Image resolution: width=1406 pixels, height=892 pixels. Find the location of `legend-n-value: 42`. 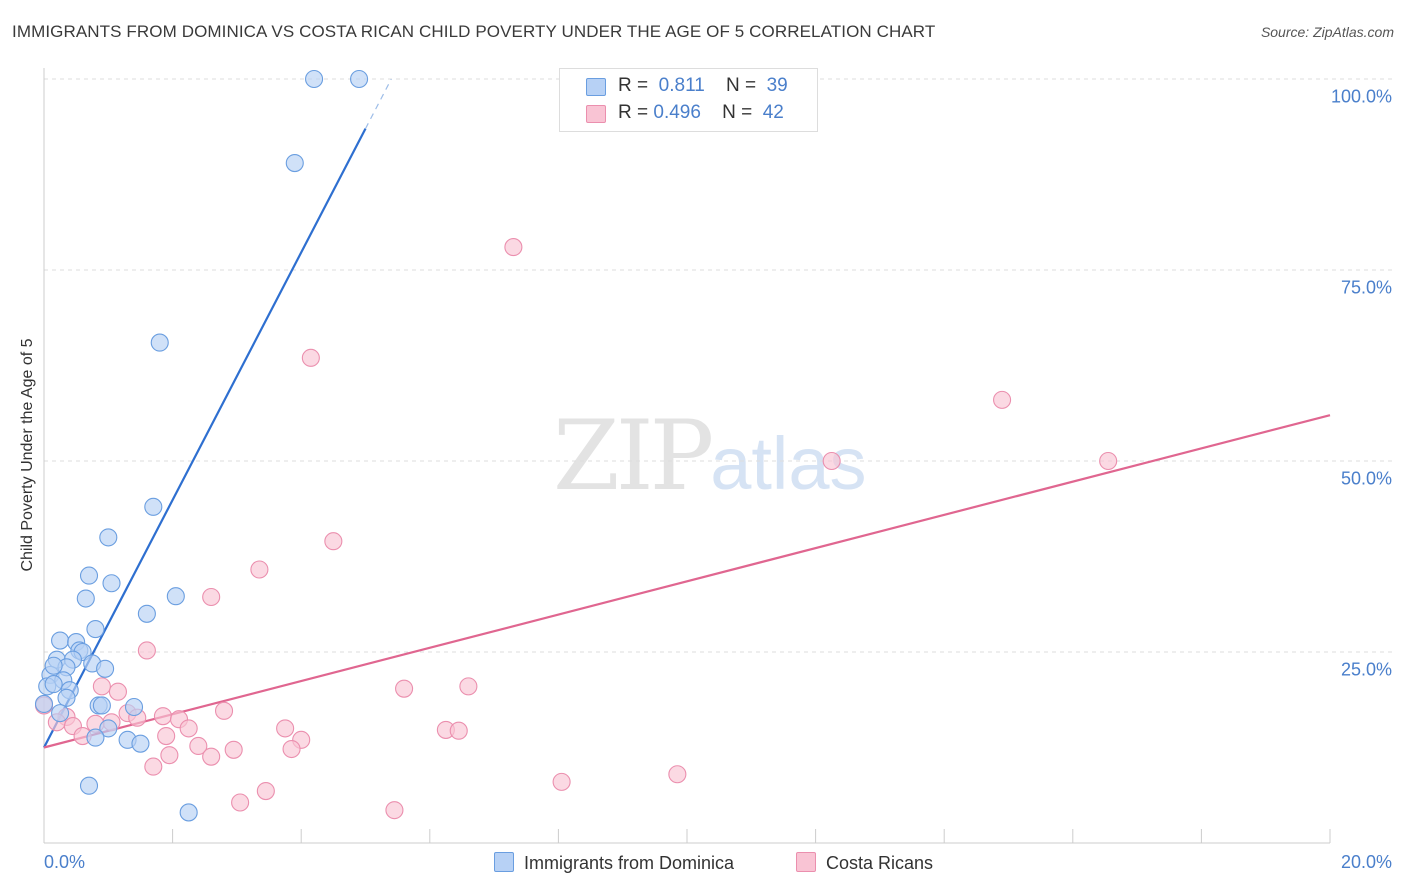

legend-n-value: 42 is located at coordinates (773, 112).